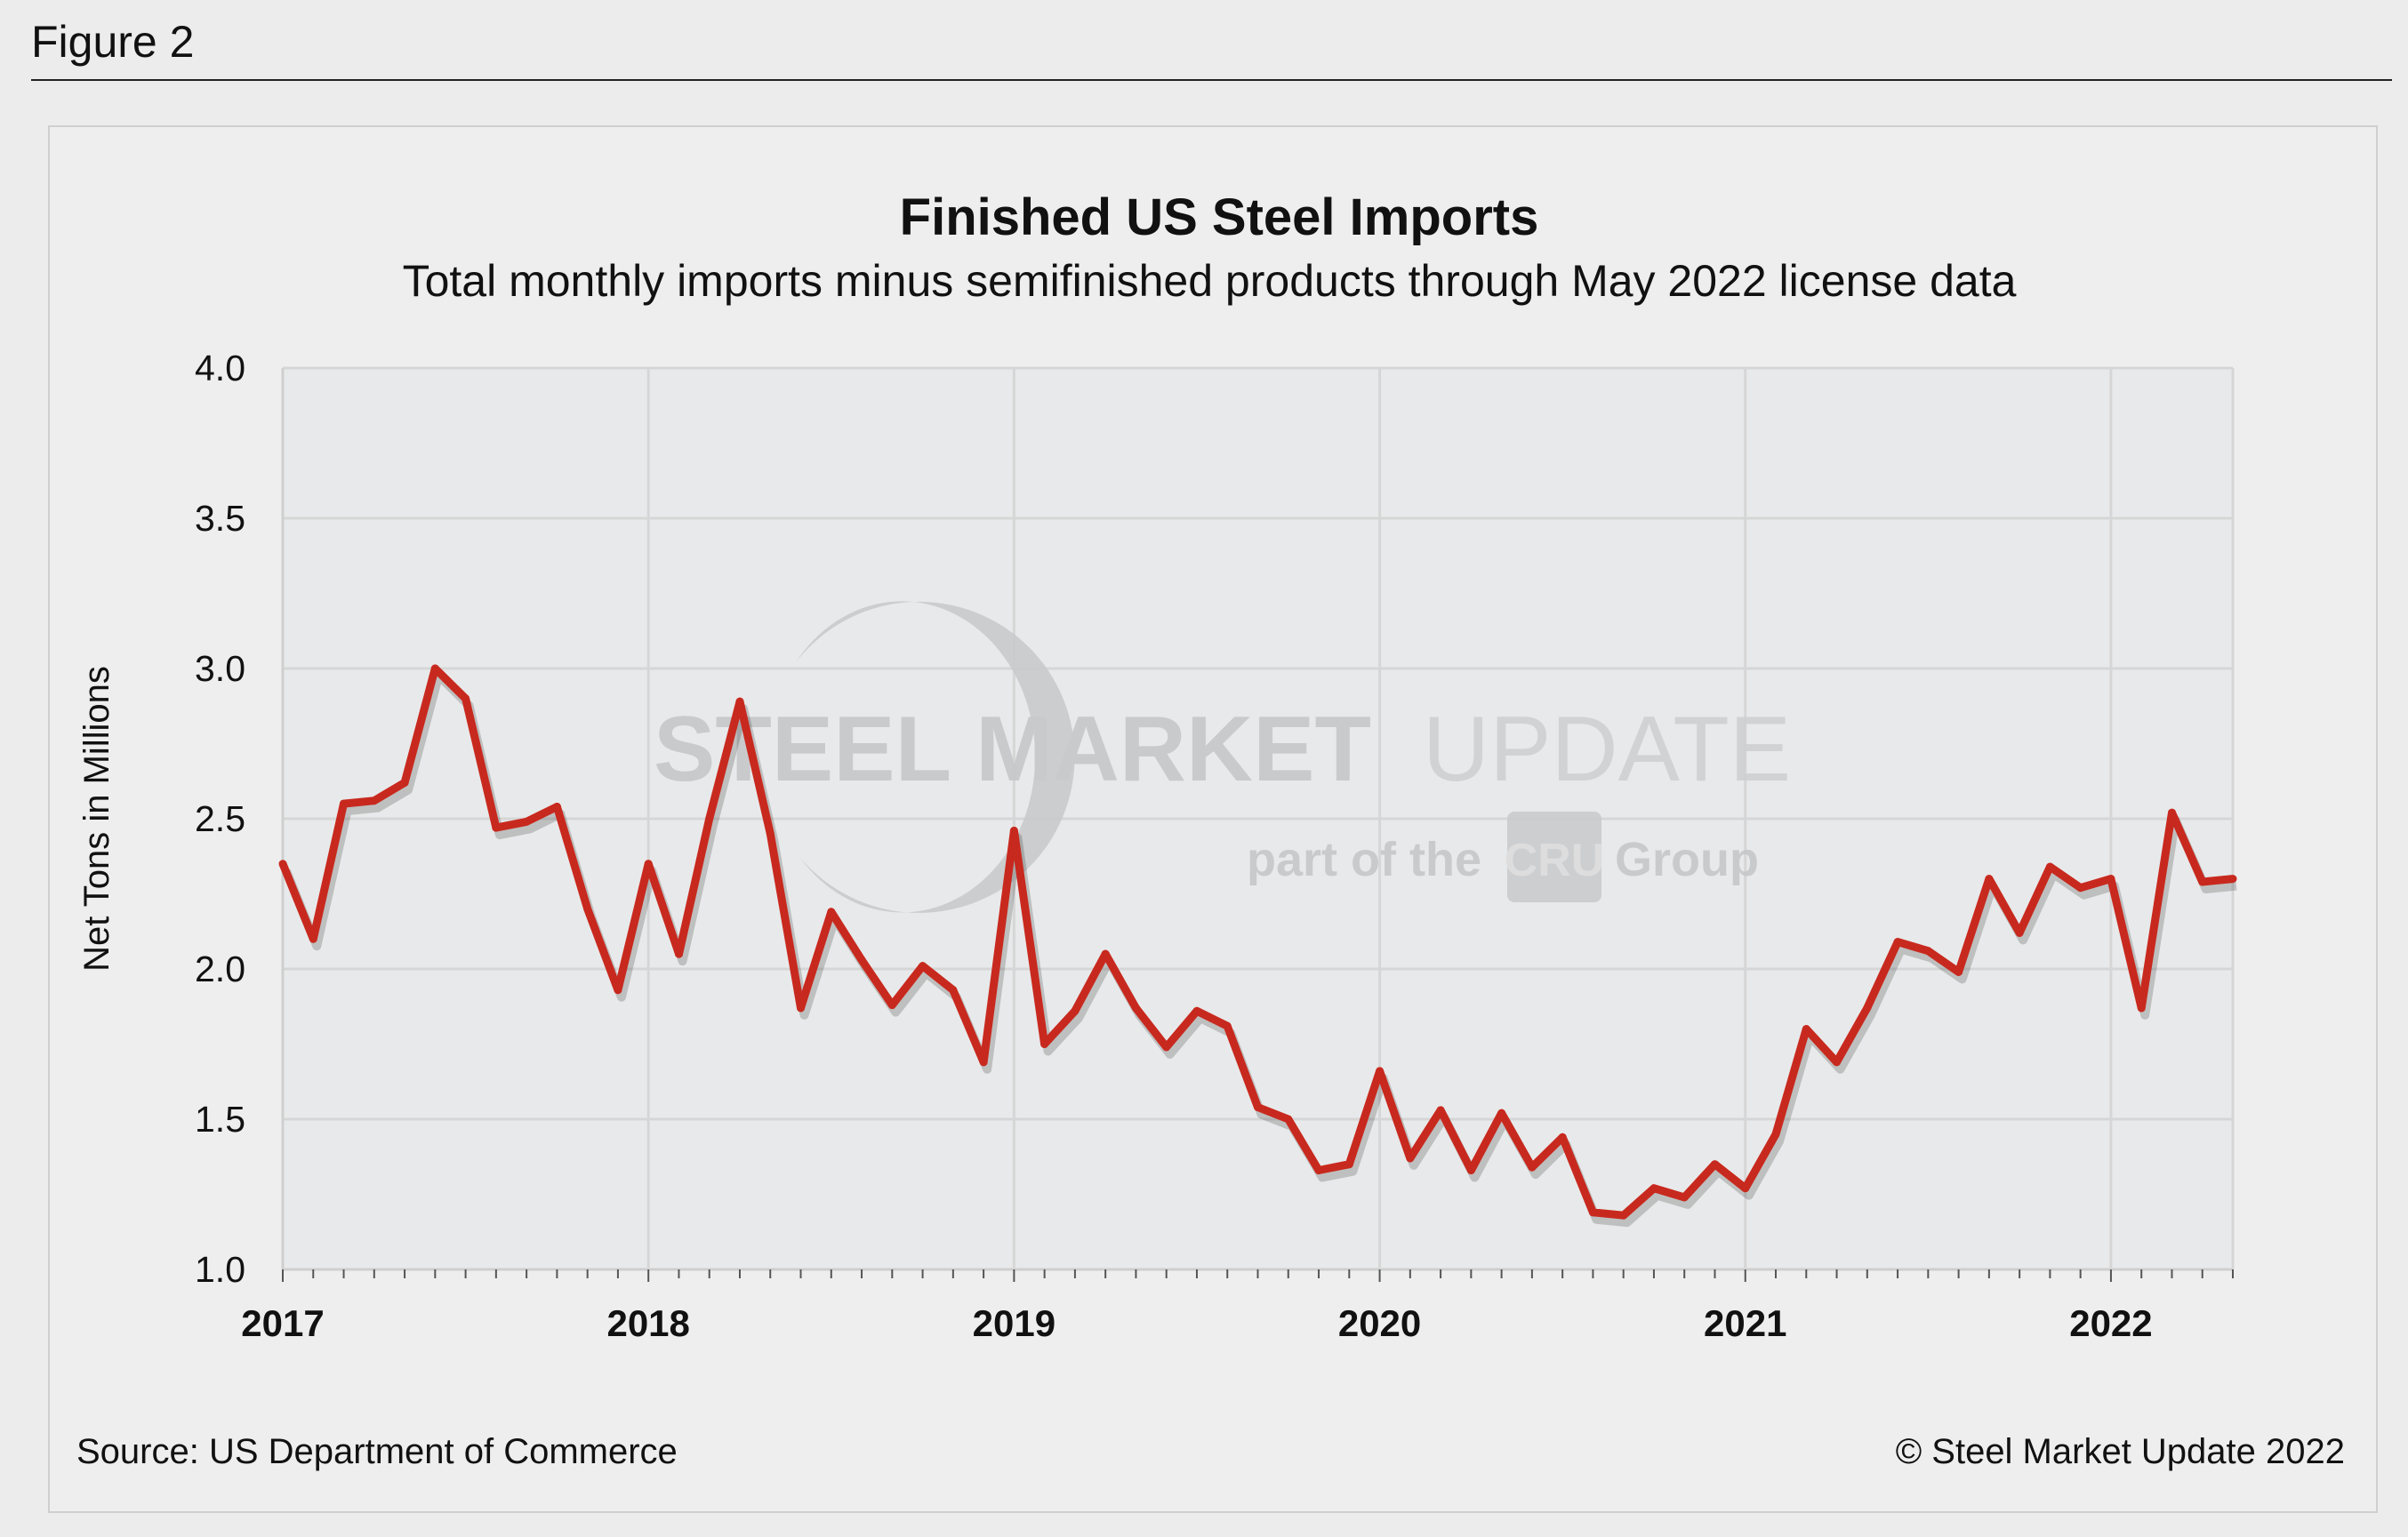  What do you see at coordinates (1013, 749) in the screenshot?
I see `watermark-text-bold: STEEL MARKET` at bounding box center [1013, 749].